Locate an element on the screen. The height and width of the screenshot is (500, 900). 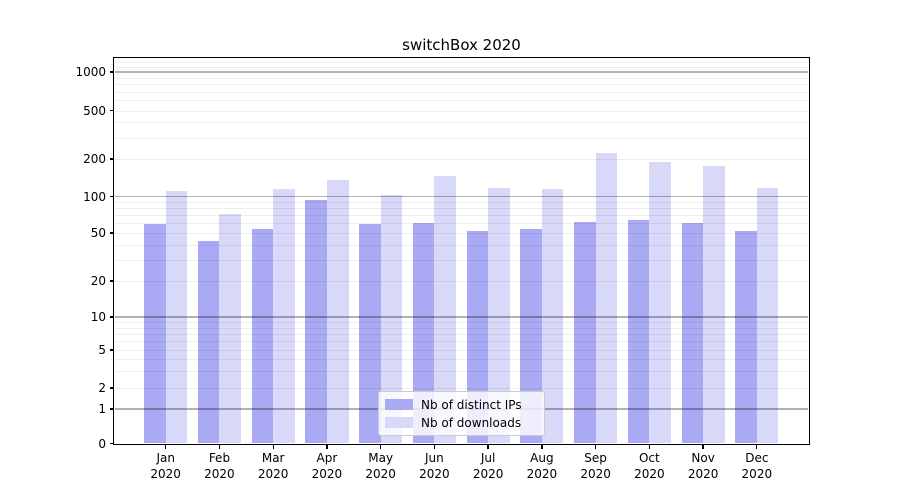
x-tick-mark-jun is located at coordinates (434, 447).